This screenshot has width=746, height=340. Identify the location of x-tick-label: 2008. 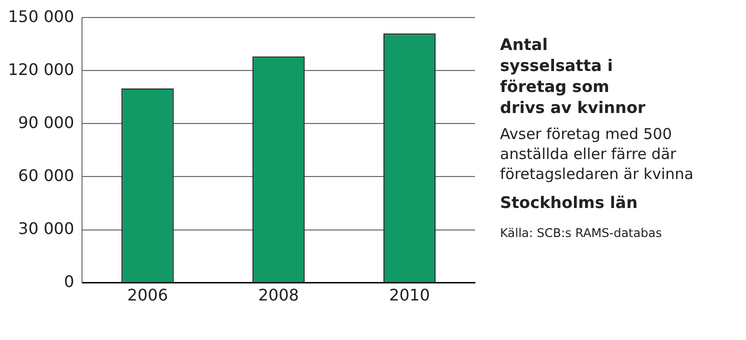
(278, 295).